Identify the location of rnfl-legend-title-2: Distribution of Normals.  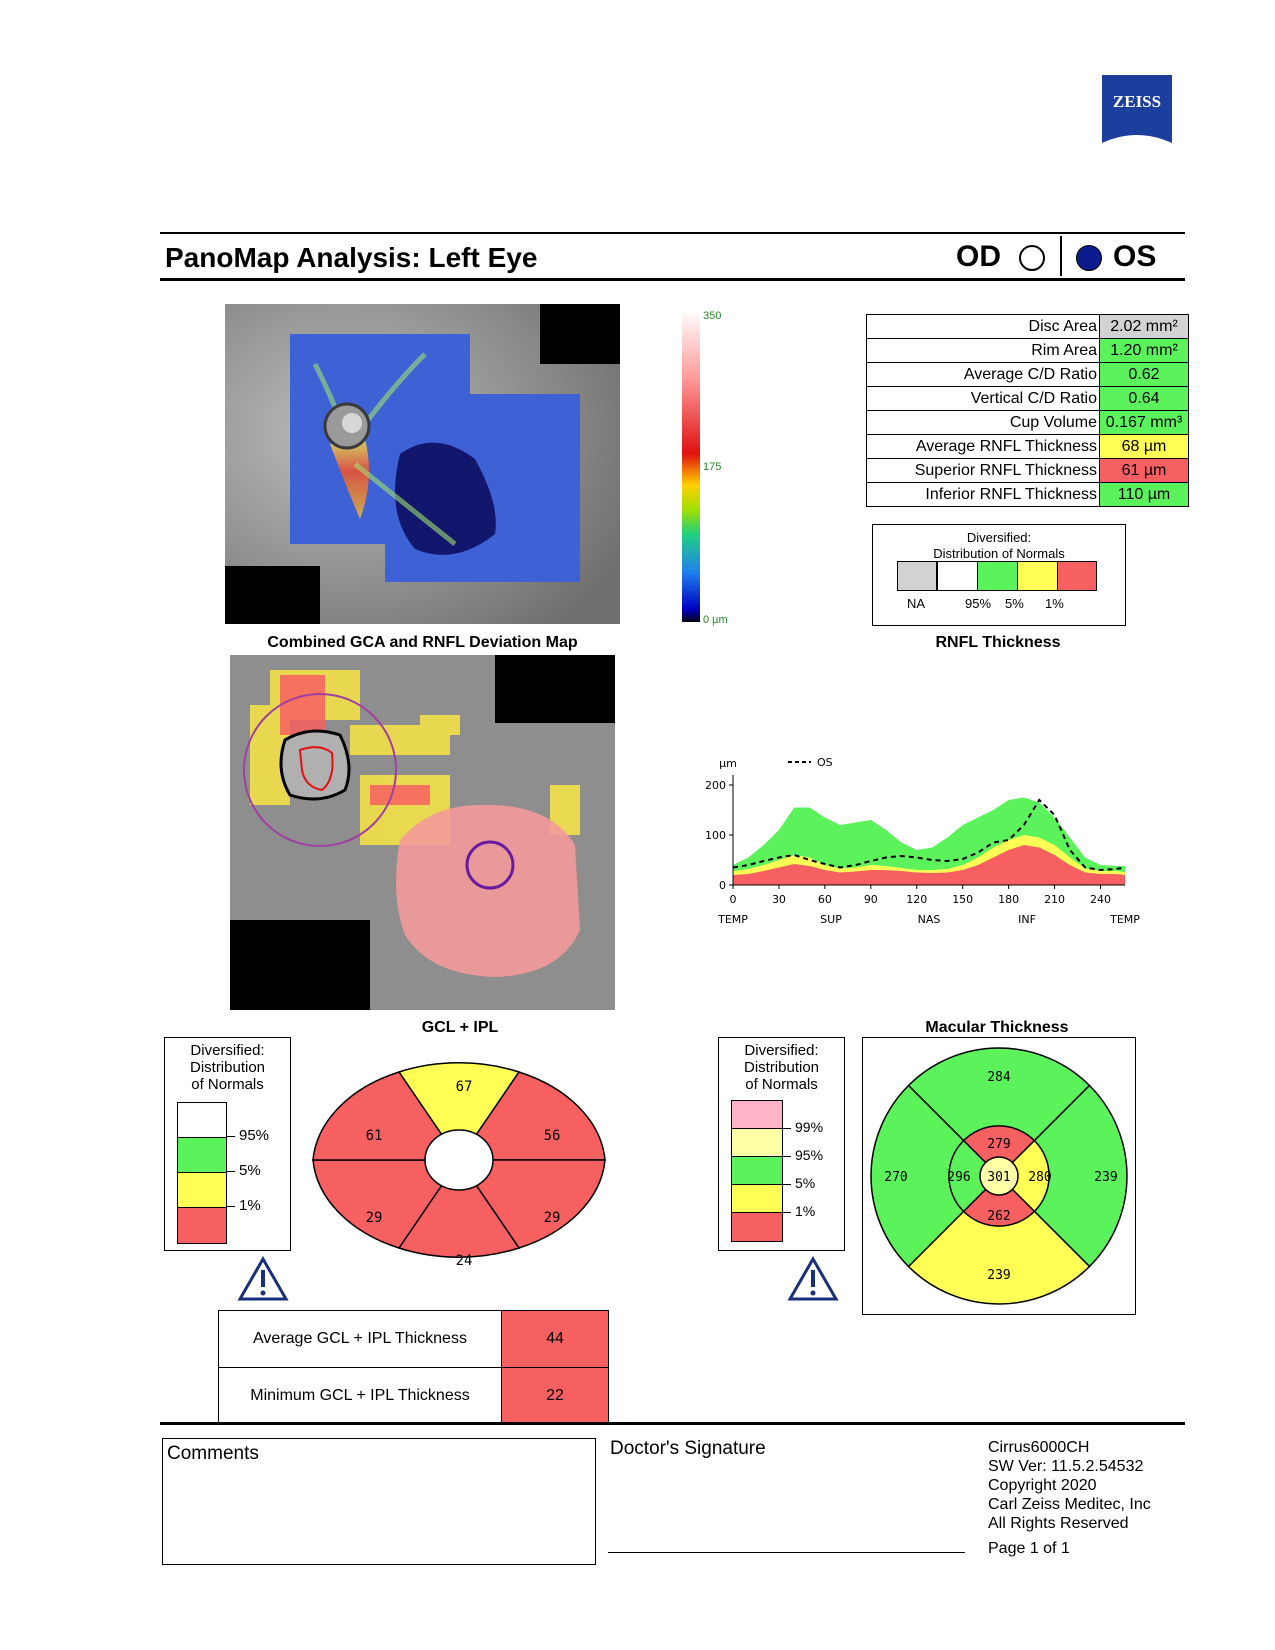
(999, 553).